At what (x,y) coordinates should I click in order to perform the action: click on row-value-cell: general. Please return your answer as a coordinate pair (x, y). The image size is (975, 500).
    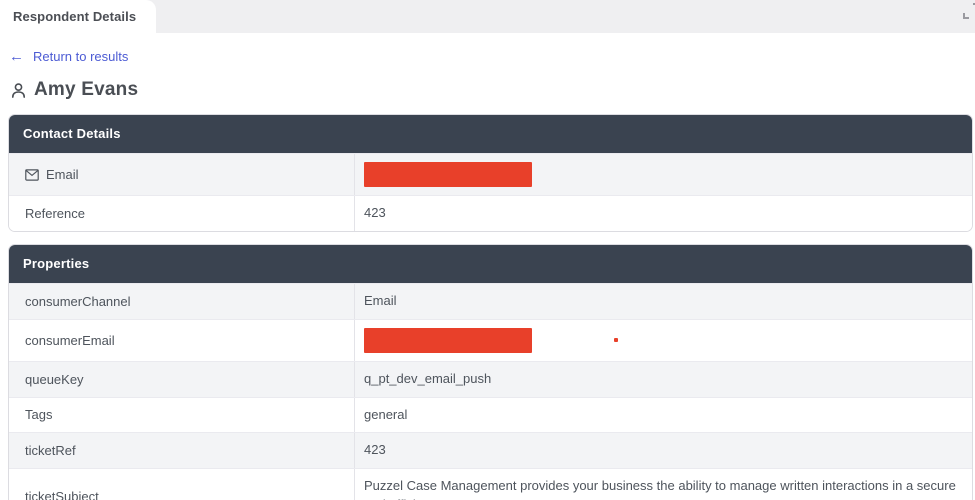
    Looking at the image, I should click on (663, 415).